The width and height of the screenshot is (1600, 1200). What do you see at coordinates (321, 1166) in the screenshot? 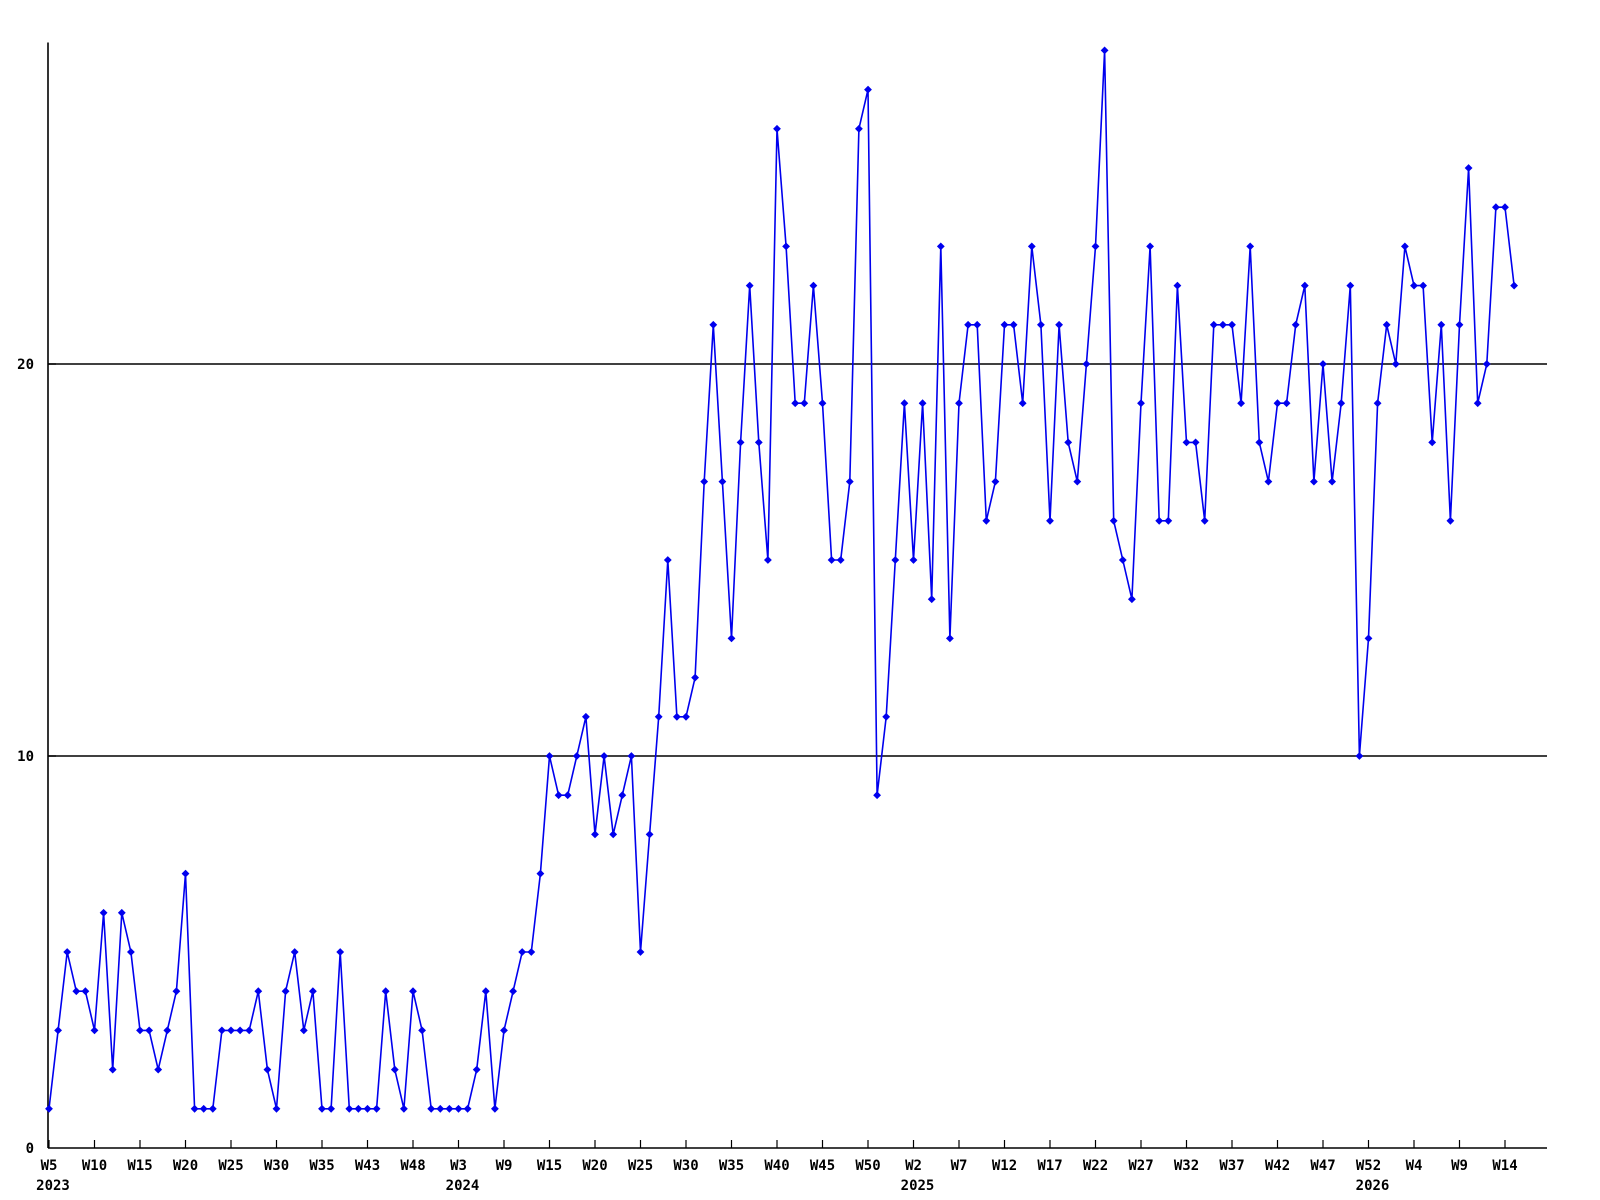
I see `x-tick-label-w35-6: W35` at bounding box center [321, 1166].